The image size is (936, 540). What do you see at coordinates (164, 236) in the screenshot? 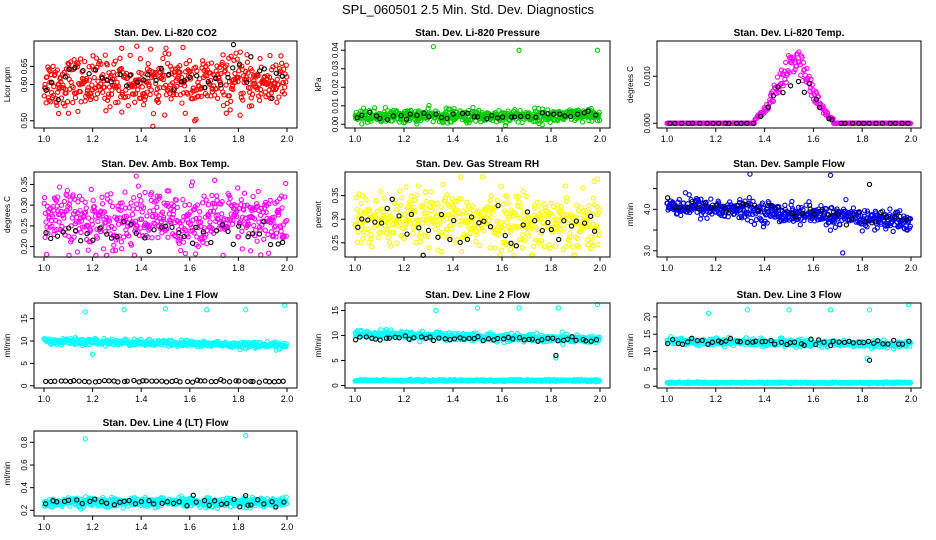
I see `series-reference` at bounding box center [164, 236].